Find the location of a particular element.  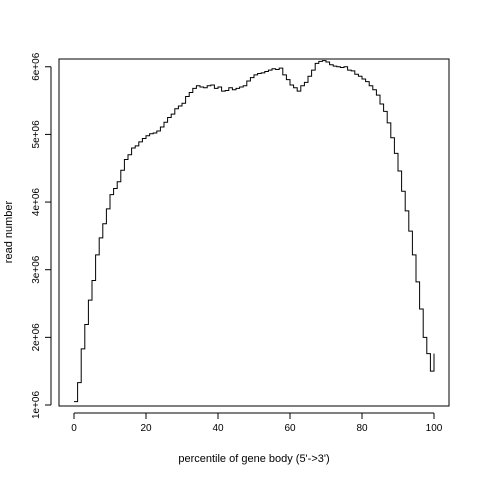

y-tick-label: 3e+06 is located at coordinates (36, 269).